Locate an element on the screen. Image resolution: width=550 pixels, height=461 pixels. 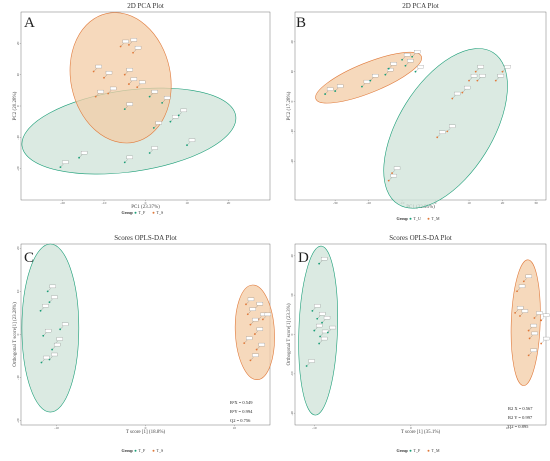
confidence-ellipse-t-u is located at coordinates (445, 128).